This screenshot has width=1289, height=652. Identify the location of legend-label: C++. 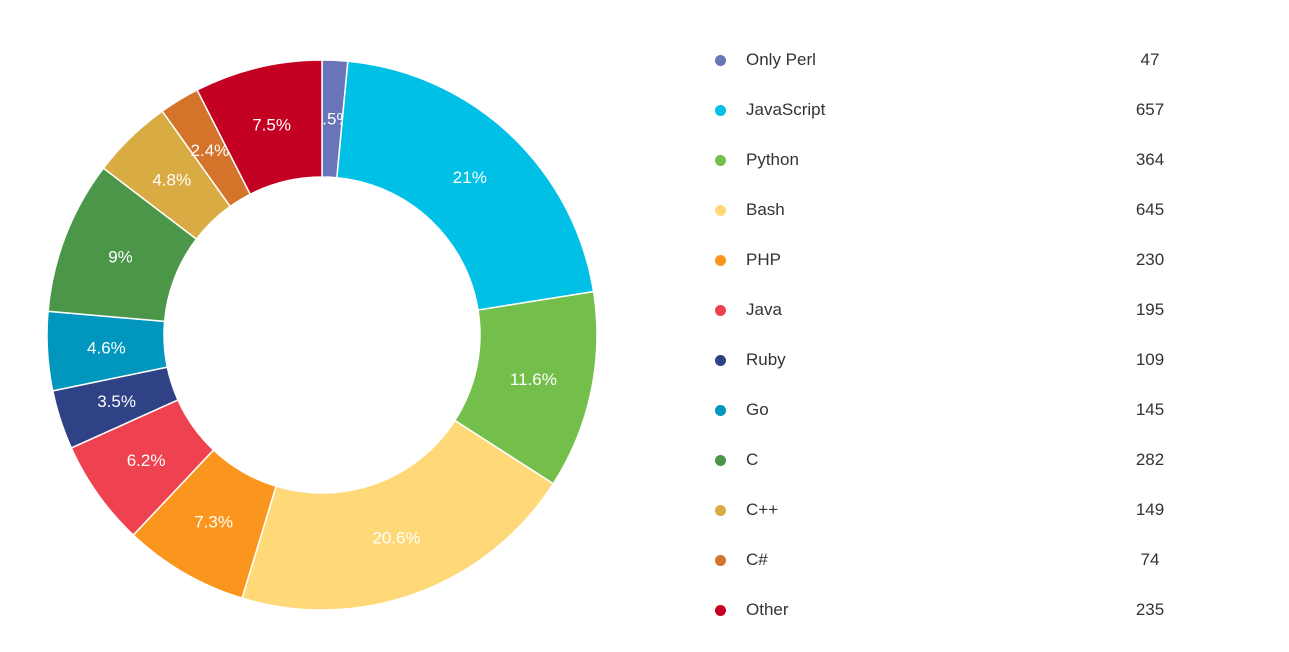
(762, 509).